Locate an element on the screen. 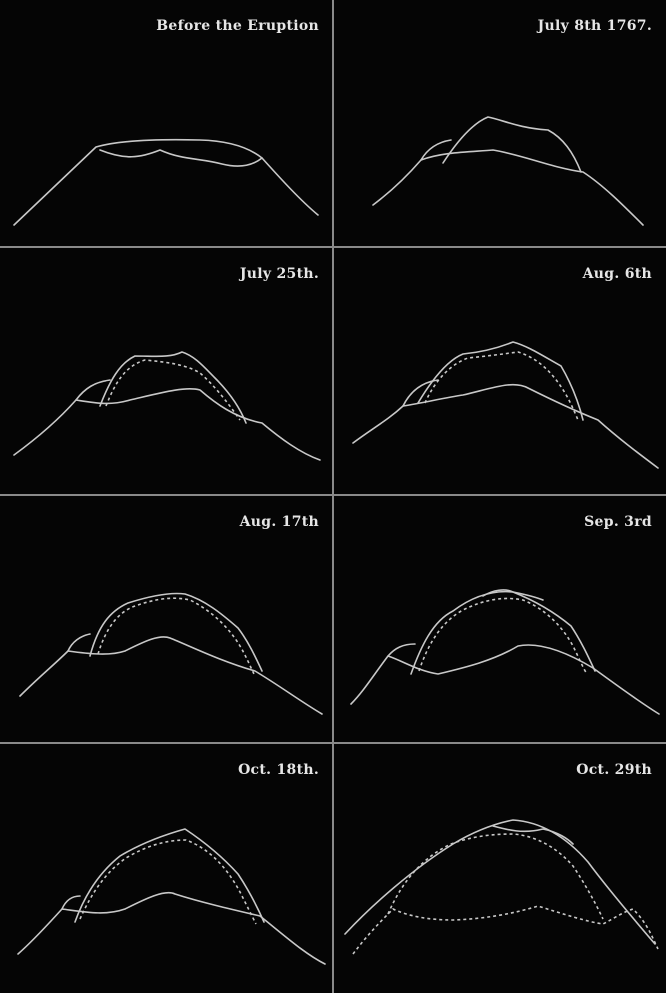 This screenshot has width=666, height=993. panel-label: July 8th 1767. is located at coordinates (594, 26).